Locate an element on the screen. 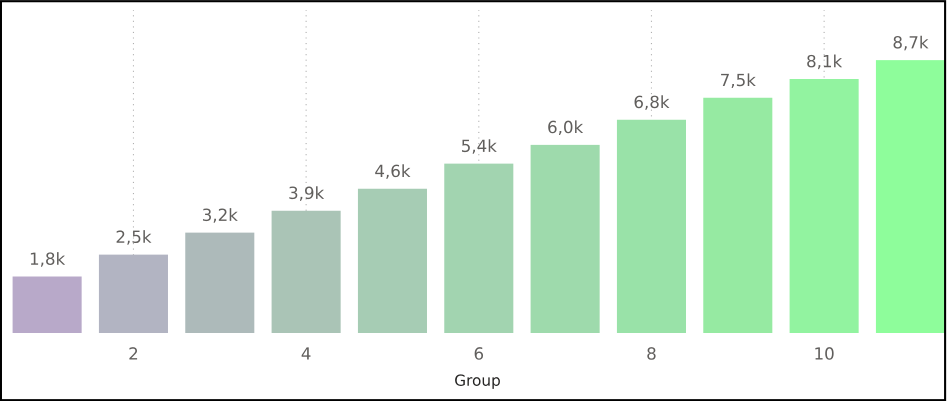 The height and width of the screenshot is (401, 947). x-axis-title: Group is located at coordinates (477, 381).